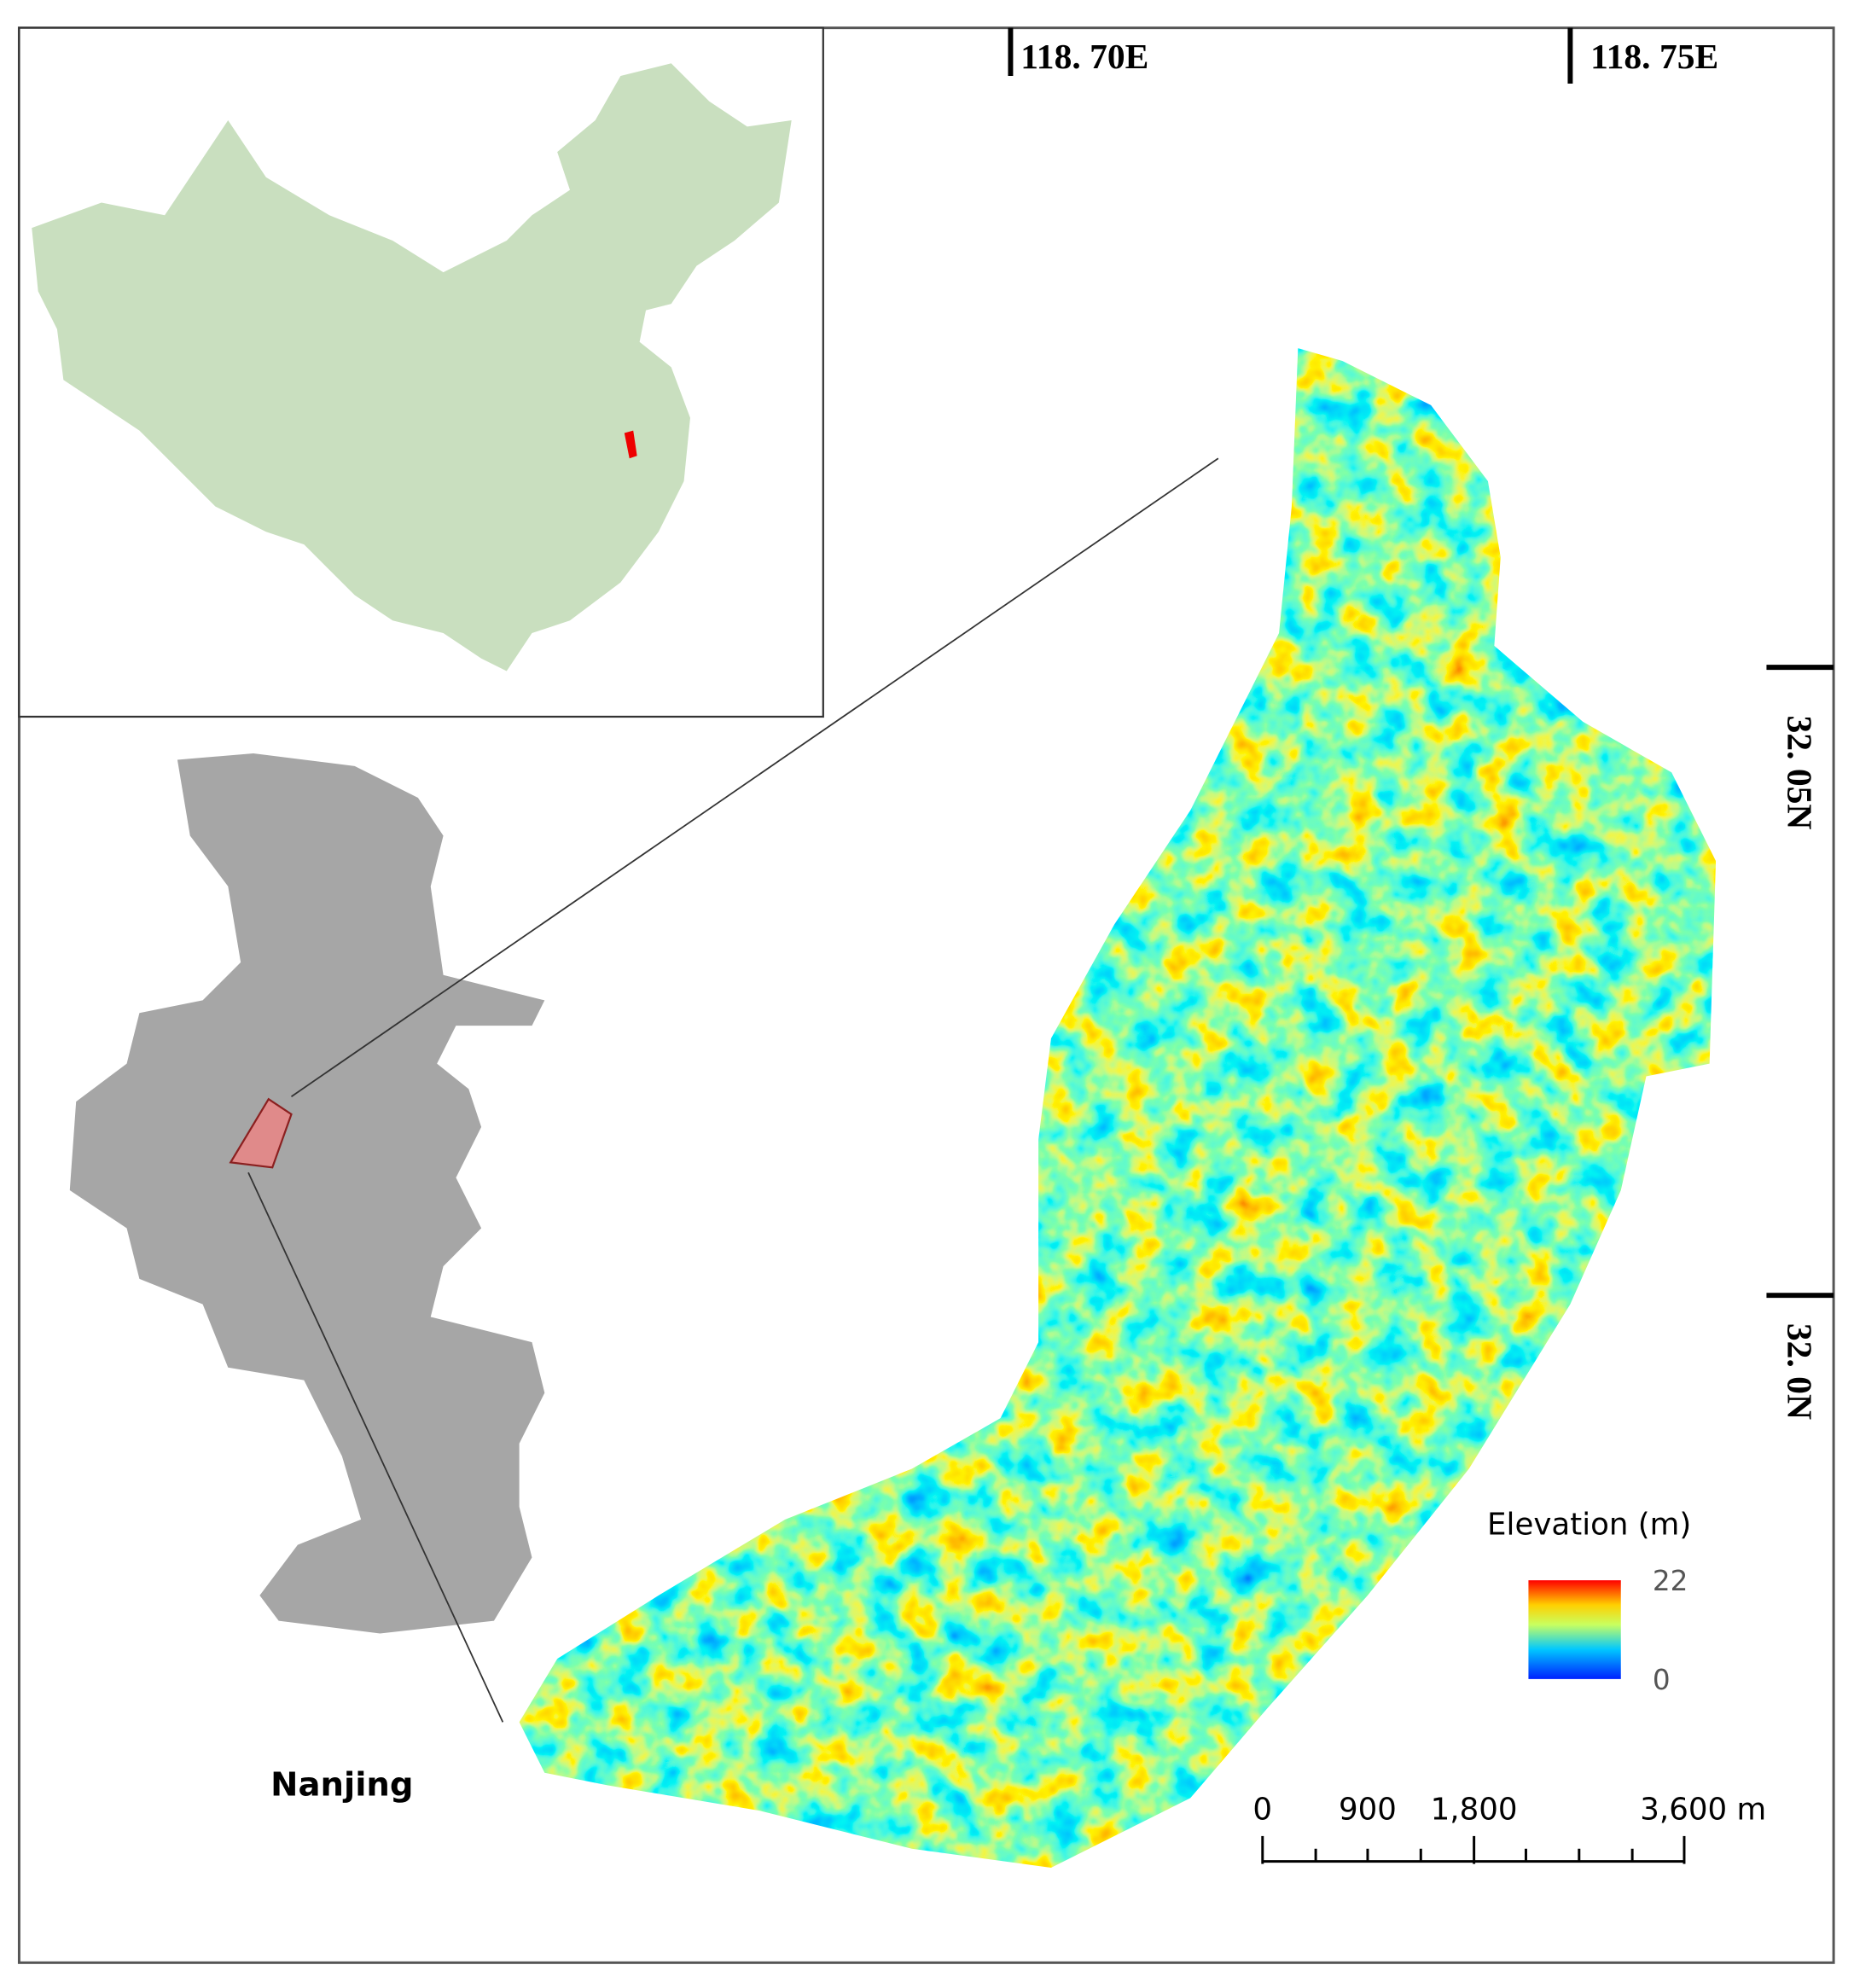 The width and height of the screenshot is (1854, 1988). Describe the element at coordinates (1800, 773) in the screenshot. I see `lat-label: 32. 05N` at that location.